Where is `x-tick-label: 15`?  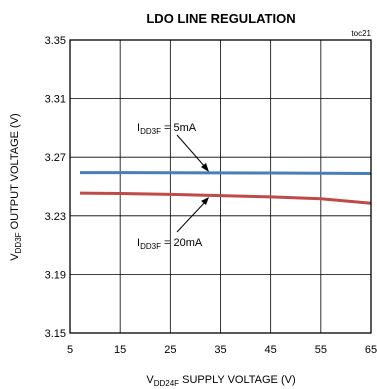
x-tick-label: 15 is located at coordinates (120, 350).